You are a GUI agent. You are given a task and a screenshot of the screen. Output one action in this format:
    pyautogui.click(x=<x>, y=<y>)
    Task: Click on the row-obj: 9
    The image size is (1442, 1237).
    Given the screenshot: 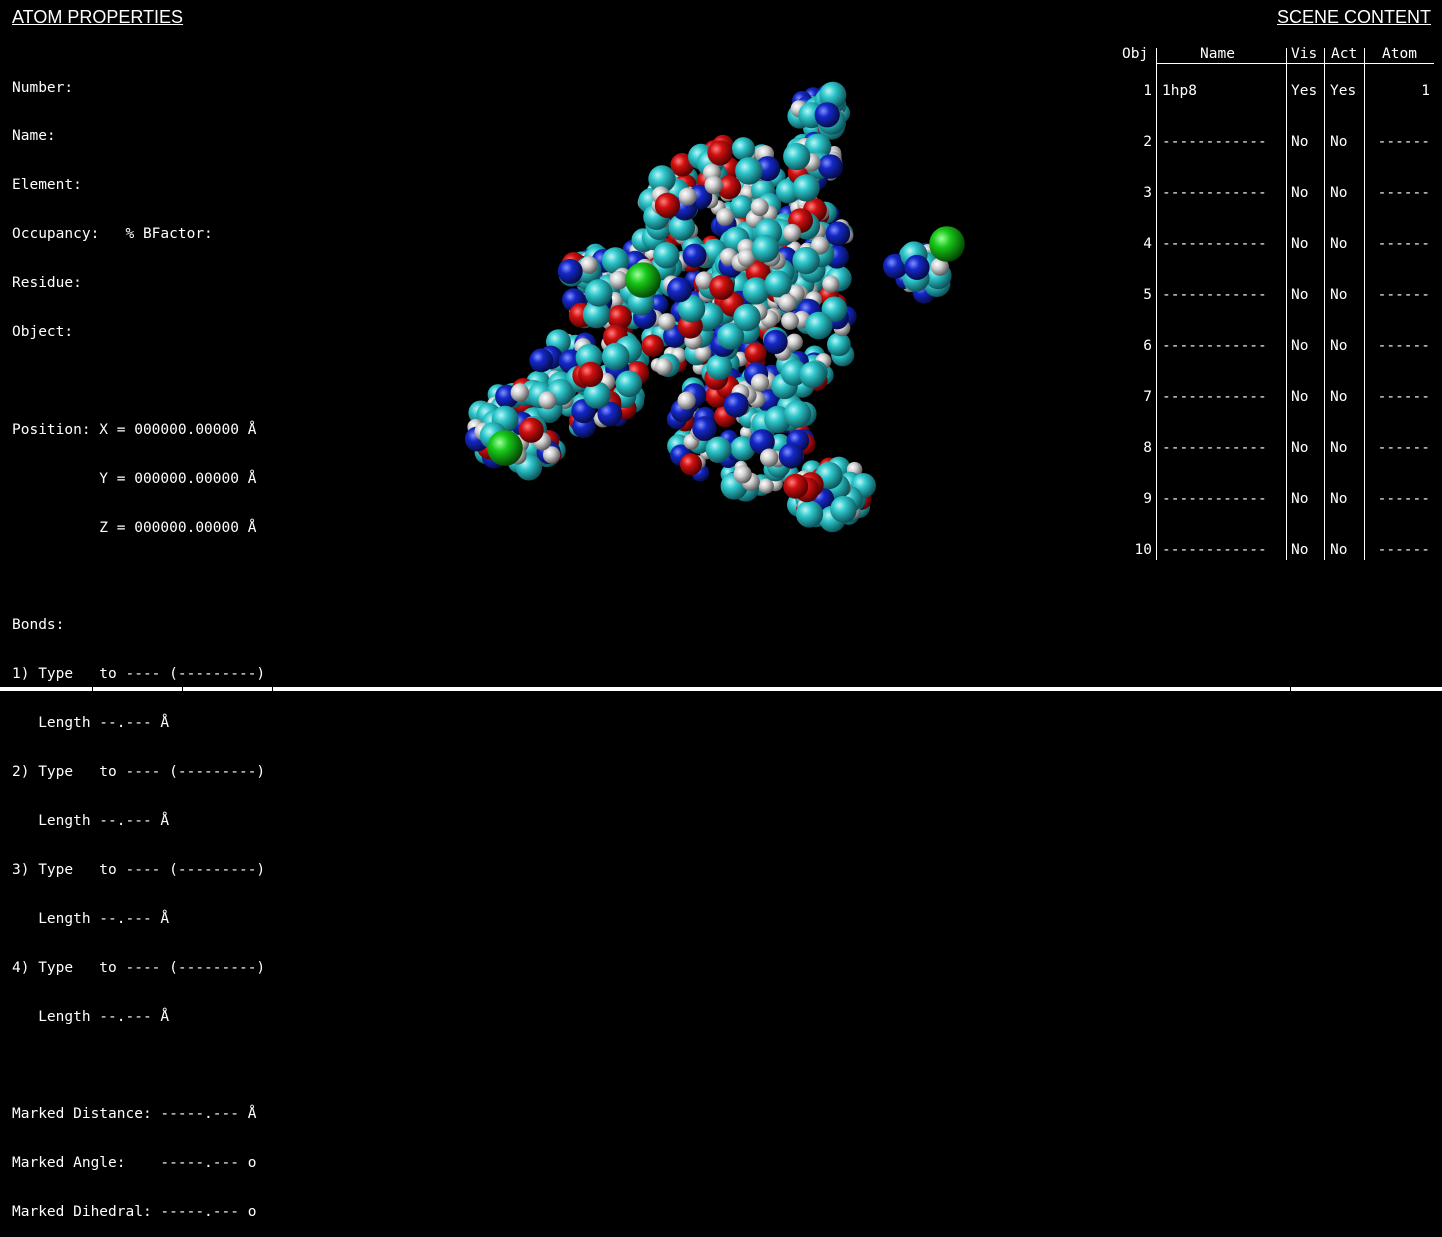 What is the action you would take?
    pyautogui.click(x=1147, y=499)
    